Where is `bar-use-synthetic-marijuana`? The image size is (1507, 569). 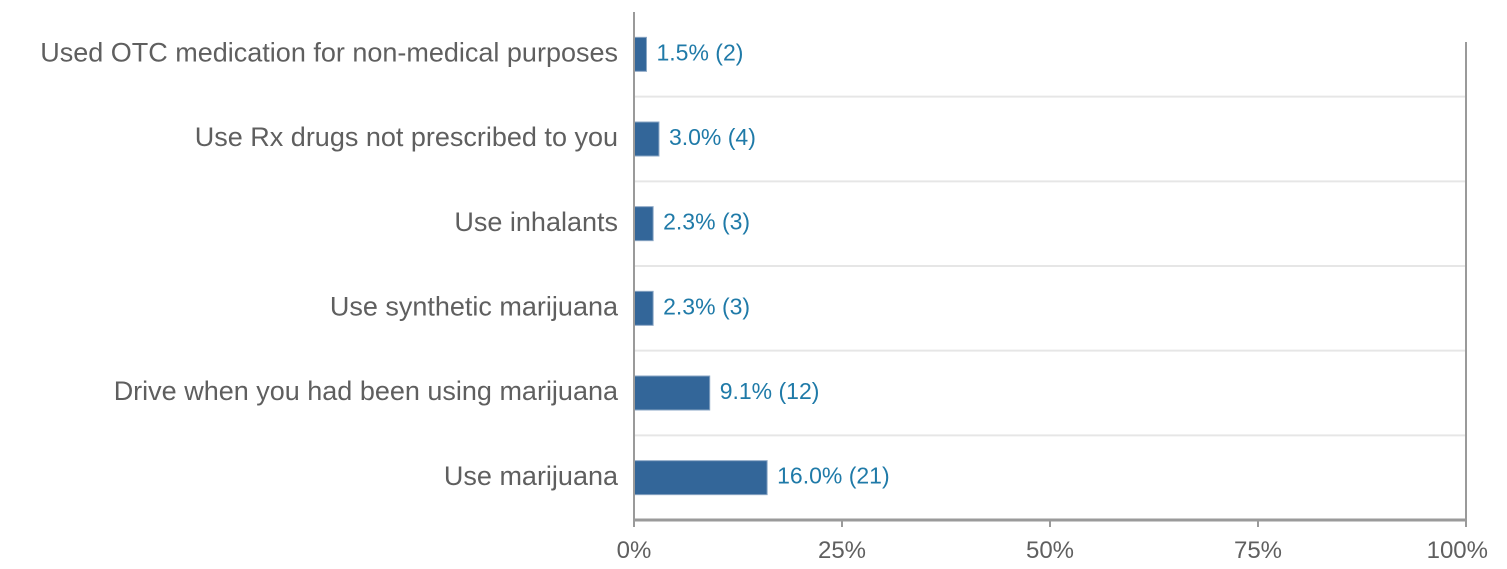
bar-use-synthetic-marijuana is located at coordinates (643, 308).